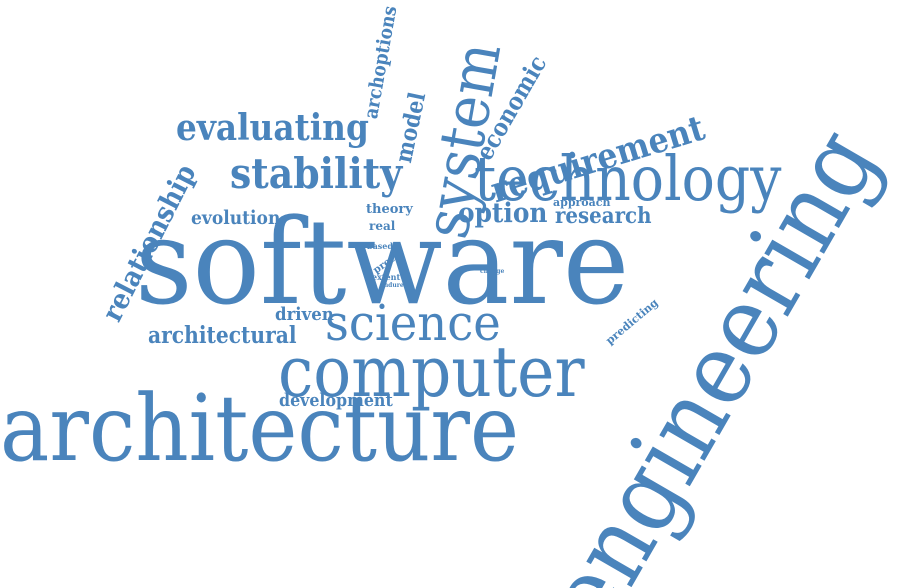 This screenshot has width=900, height=588. Describe the element at coordinates (382, 226) in the screenshot. I see `word-real: real` at that location.